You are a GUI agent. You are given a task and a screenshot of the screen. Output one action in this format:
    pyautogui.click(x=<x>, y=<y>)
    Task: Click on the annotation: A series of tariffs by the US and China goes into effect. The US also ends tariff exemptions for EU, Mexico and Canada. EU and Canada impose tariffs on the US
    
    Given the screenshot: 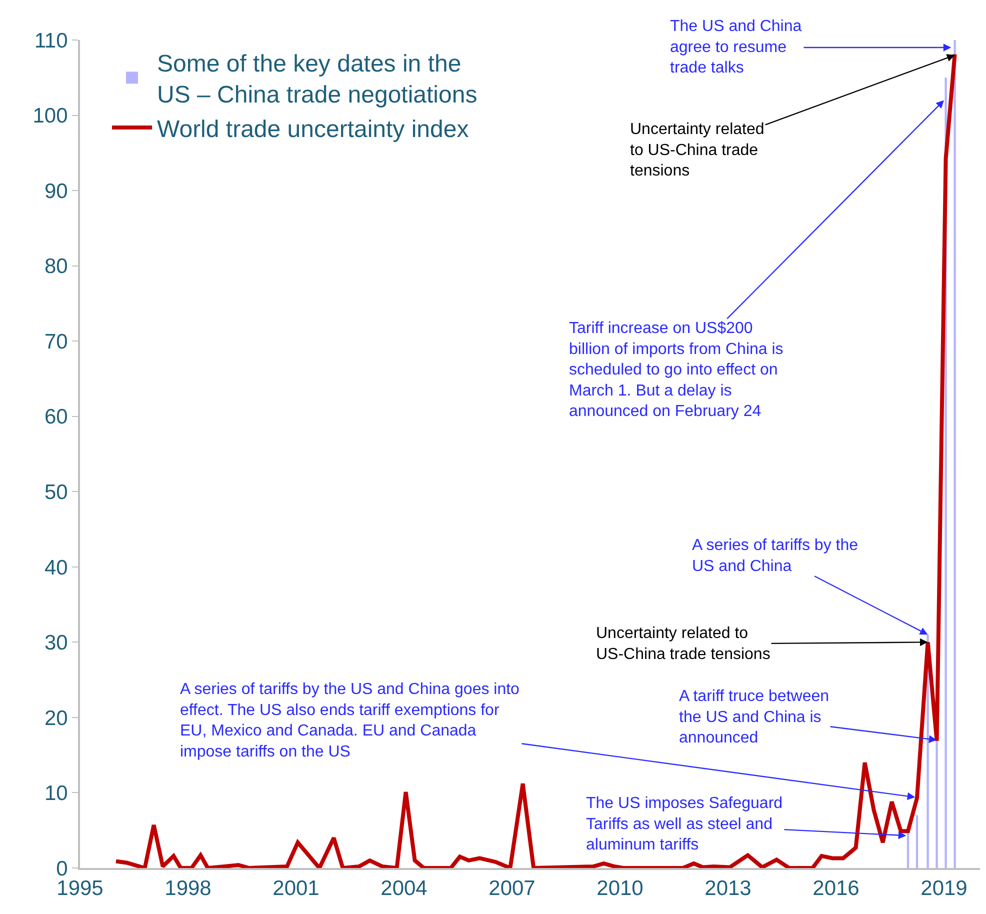 What is the action you would take?
    pyautogui.click(x=350, y=720)
    